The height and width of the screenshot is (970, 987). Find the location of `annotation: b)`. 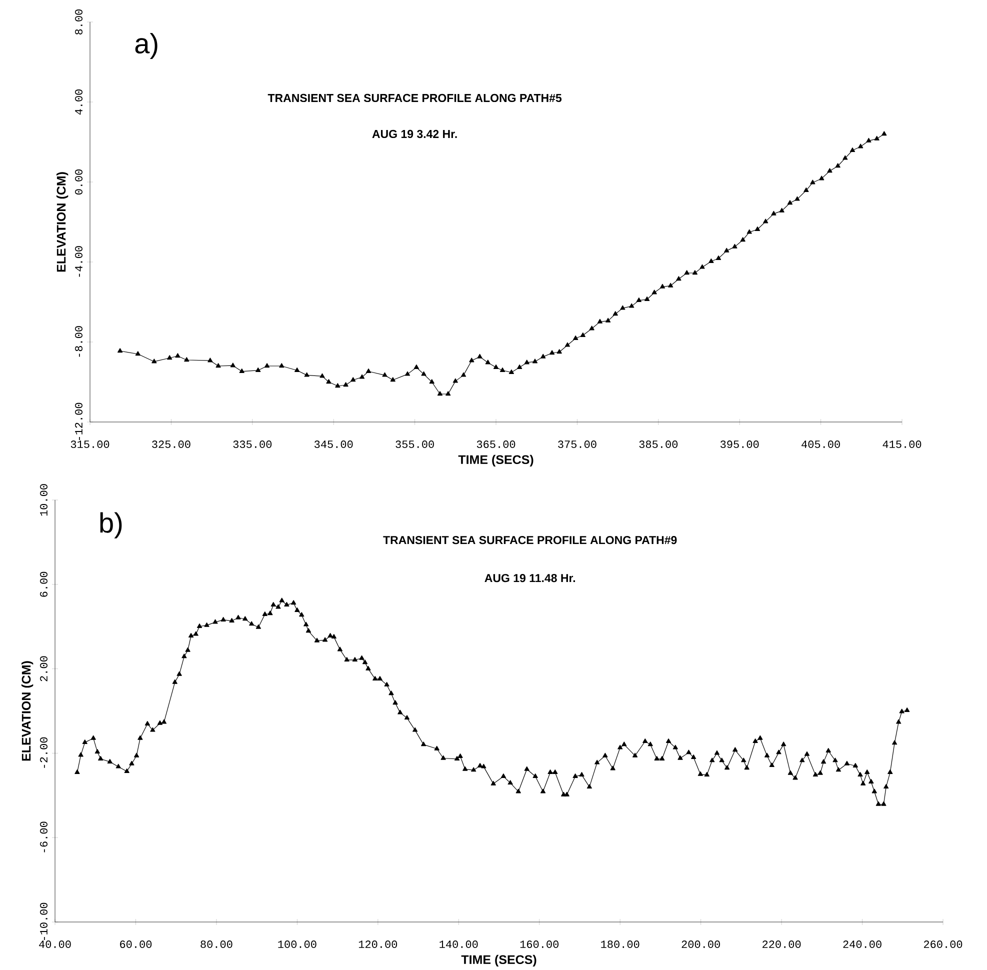

annotation: b) is located at coordinates (111, 525).